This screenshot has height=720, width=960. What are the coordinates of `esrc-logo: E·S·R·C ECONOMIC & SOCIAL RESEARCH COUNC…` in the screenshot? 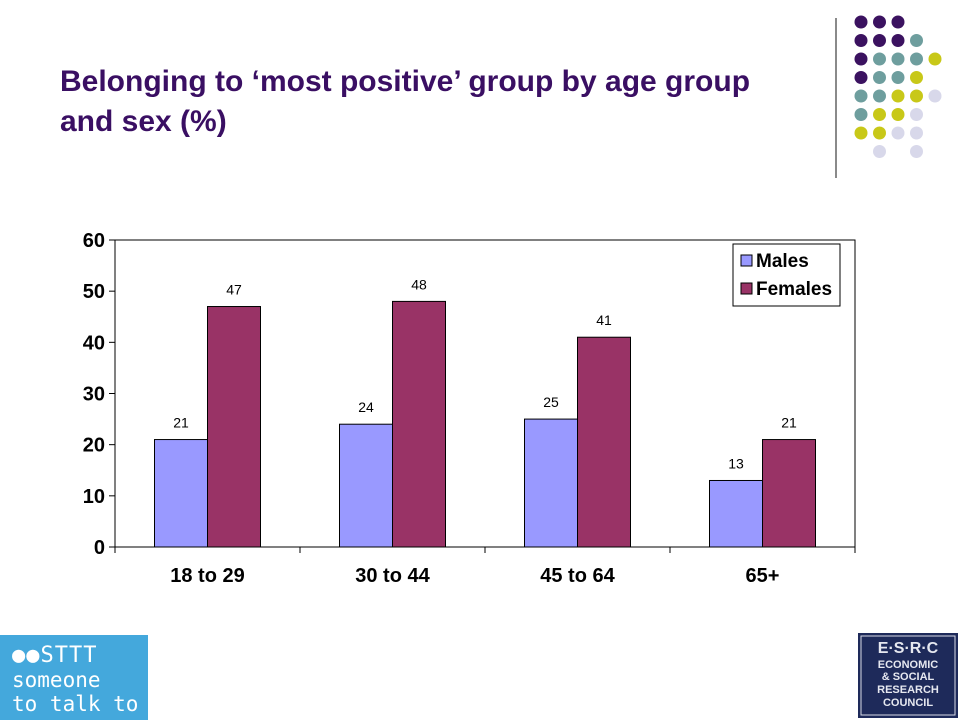 It's located at (908, 675).